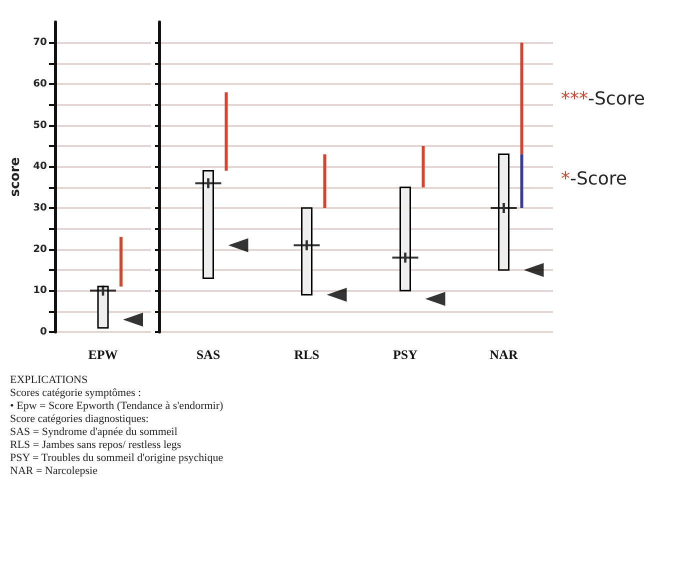  I want to click on text: Scores catégorie symptômes :, so click(76, 393).